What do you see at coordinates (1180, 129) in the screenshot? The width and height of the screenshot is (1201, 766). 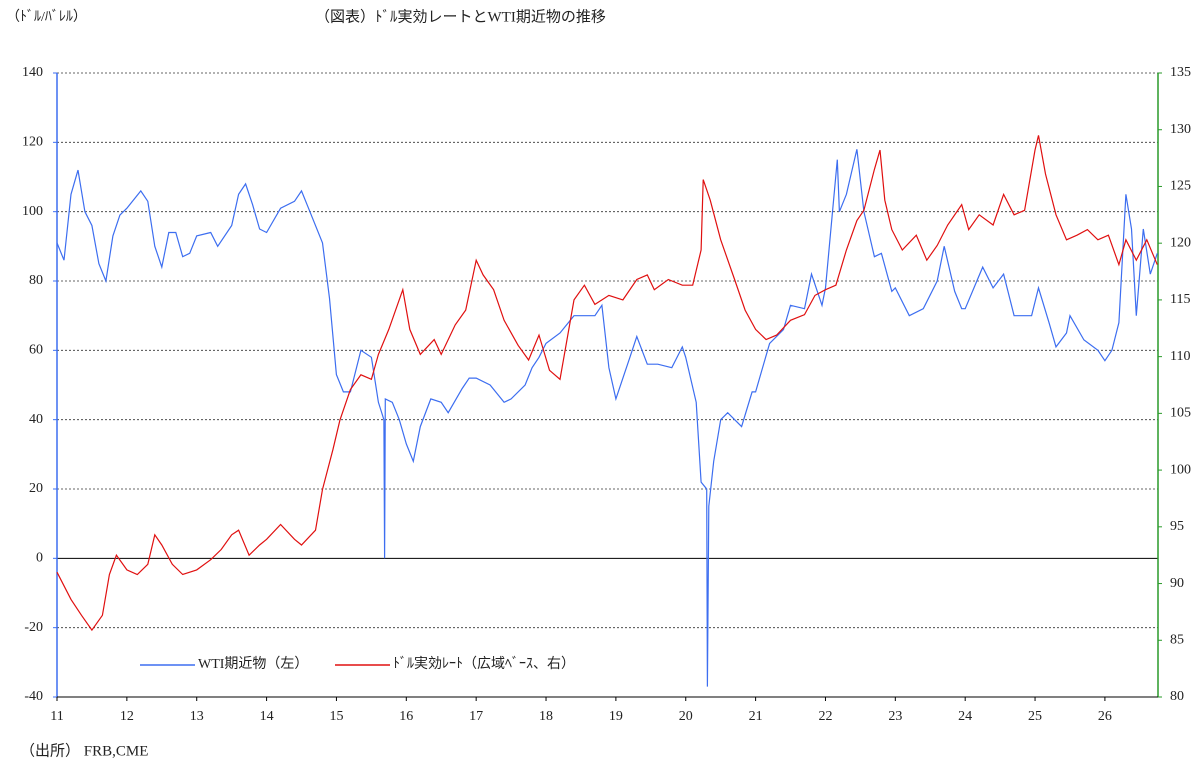 I see `y2-tick-label: 130` at bounding box center [1180, 129].